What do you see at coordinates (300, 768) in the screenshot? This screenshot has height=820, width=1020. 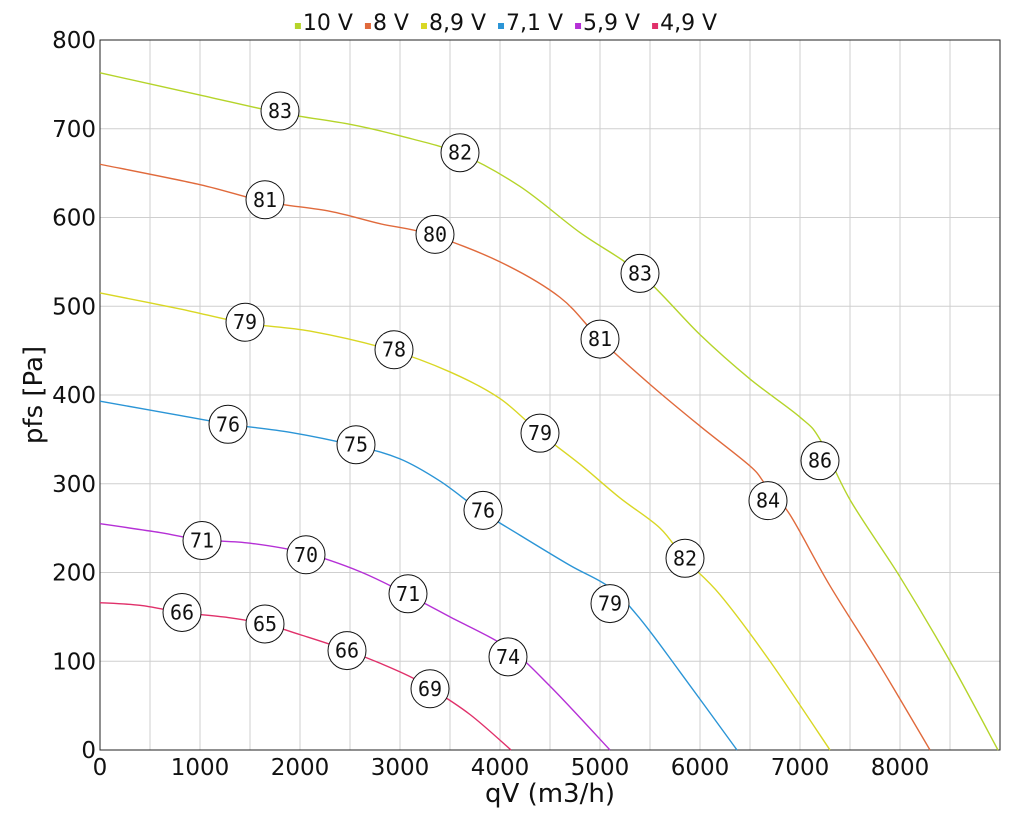 I see `x-tick-label: 2000` at bounding box center [300, 768].